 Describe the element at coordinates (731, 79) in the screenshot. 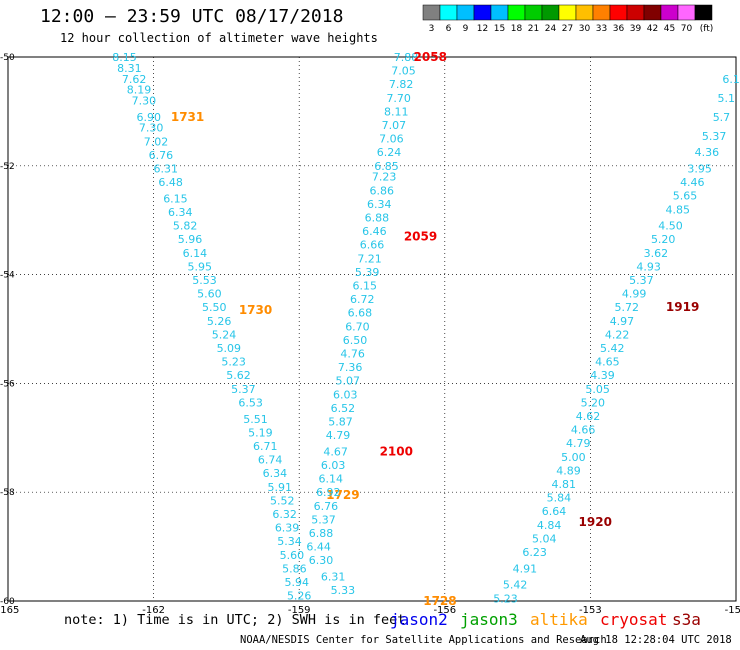

I see `wave-height-value: 6.1` at that location.